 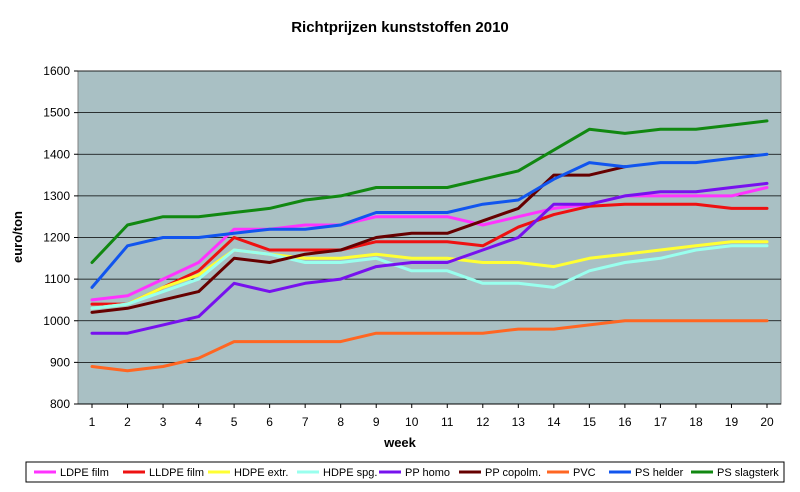 I want to click on y-tick-label: 1400, so click(x=56, y=154).